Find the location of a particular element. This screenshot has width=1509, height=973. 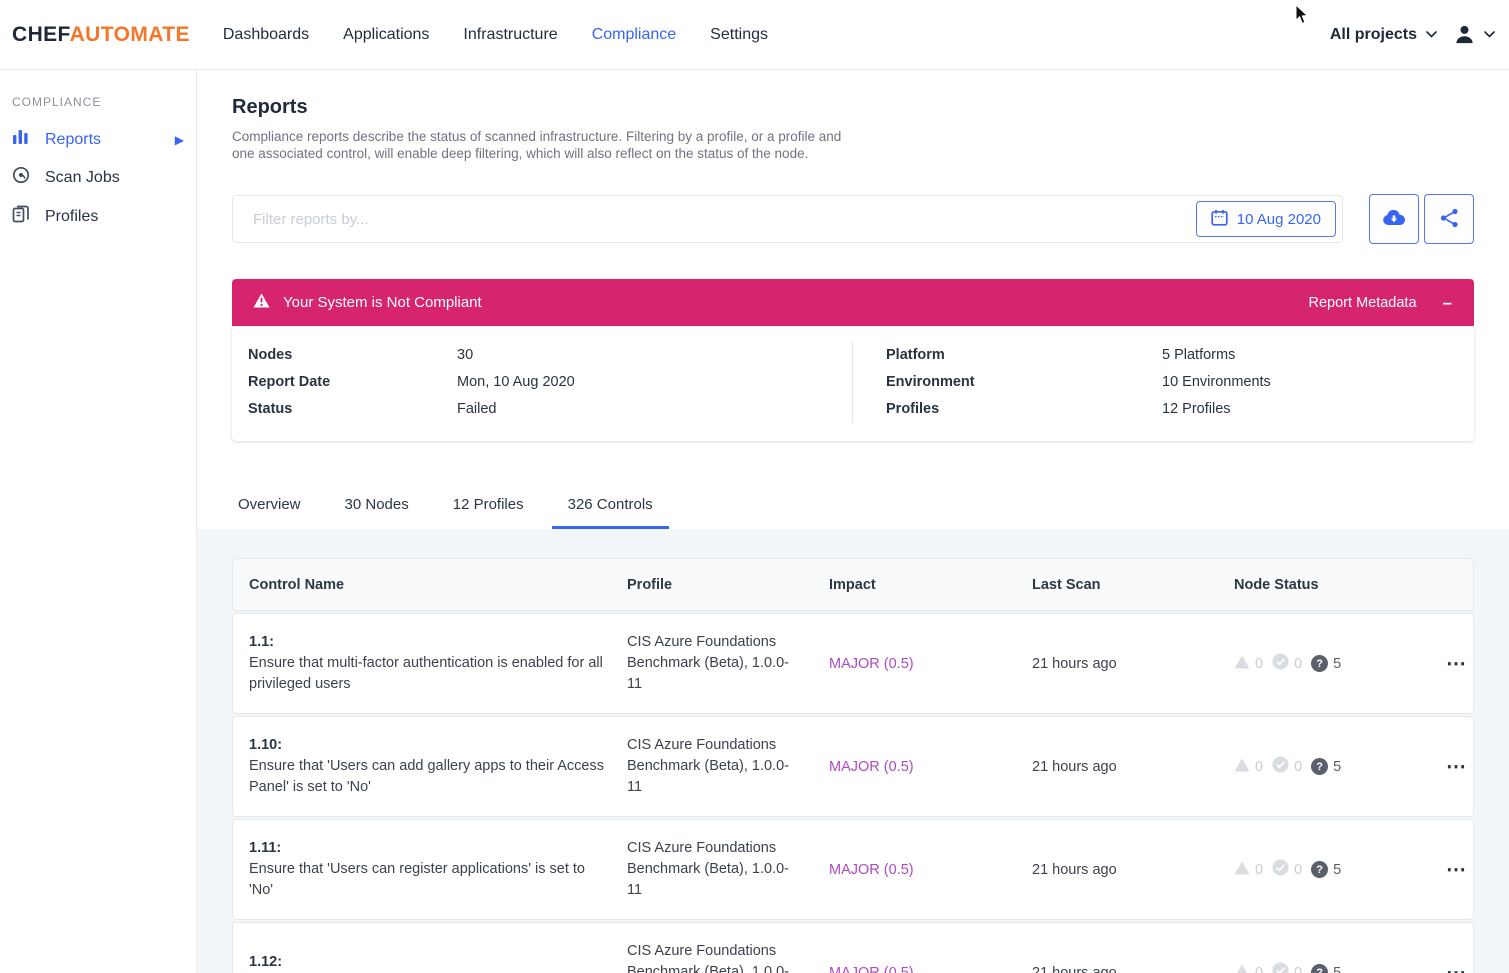

bar-chart-icon is located at coordinates (21, 139).